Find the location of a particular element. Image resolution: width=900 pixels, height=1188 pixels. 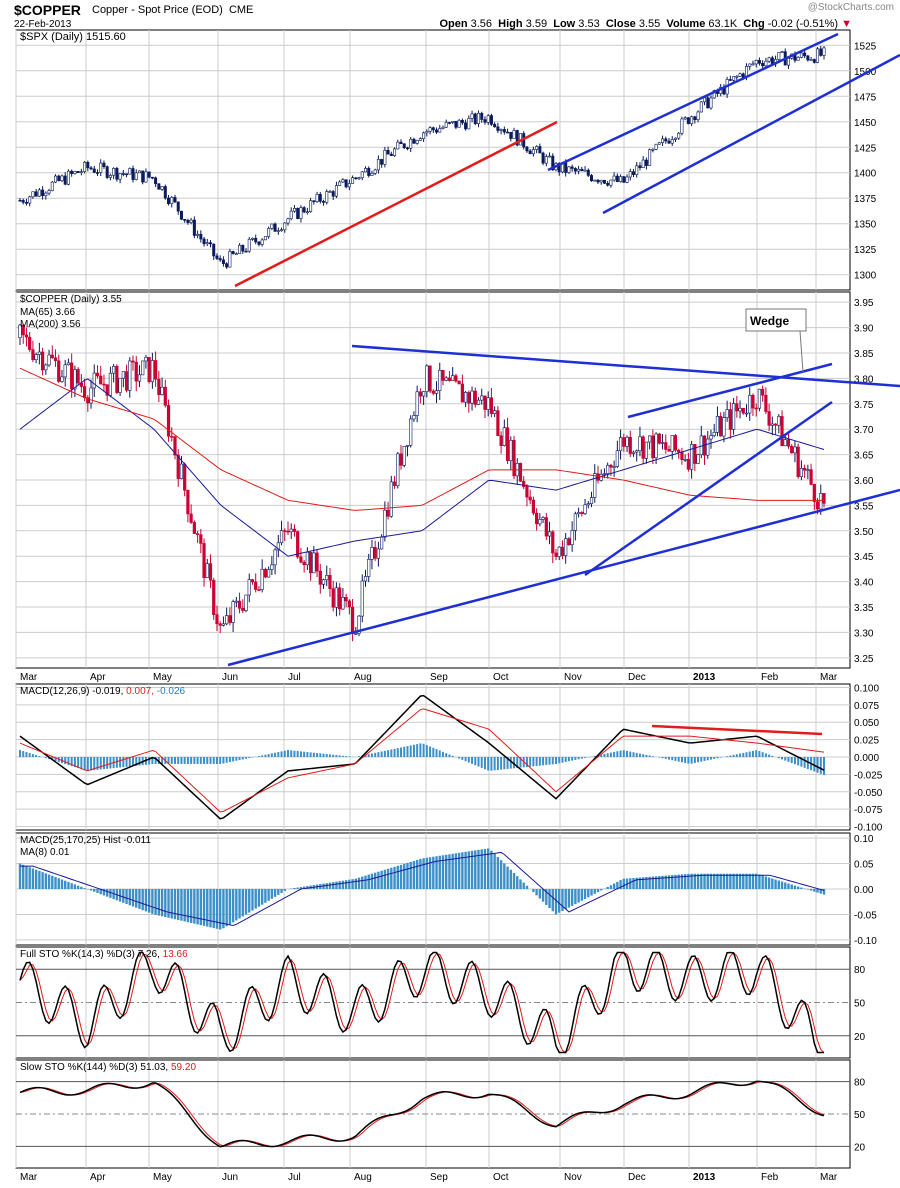

copper-tick: 3.45 is located at coordinates (864, 557).